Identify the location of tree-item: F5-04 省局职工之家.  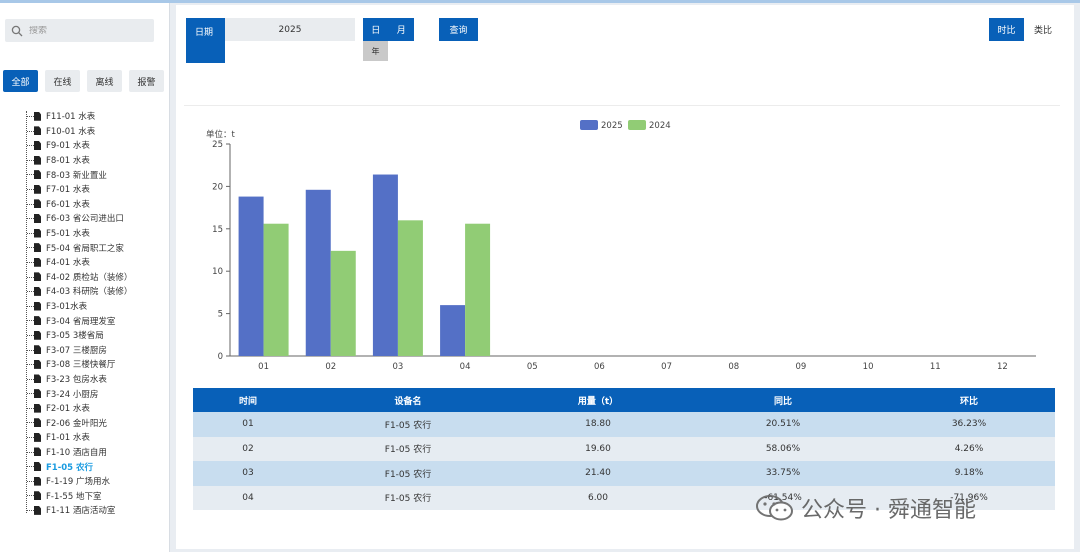
(77, 247).